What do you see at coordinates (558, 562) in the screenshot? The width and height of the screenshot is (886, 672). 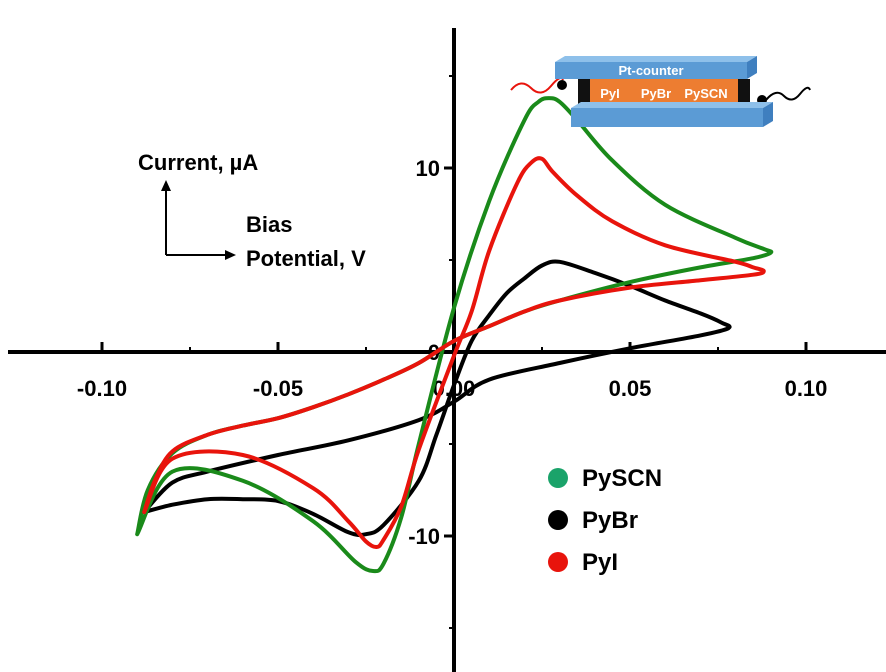 I see `legend-marker-pyi` at bounding box center [558, 562].